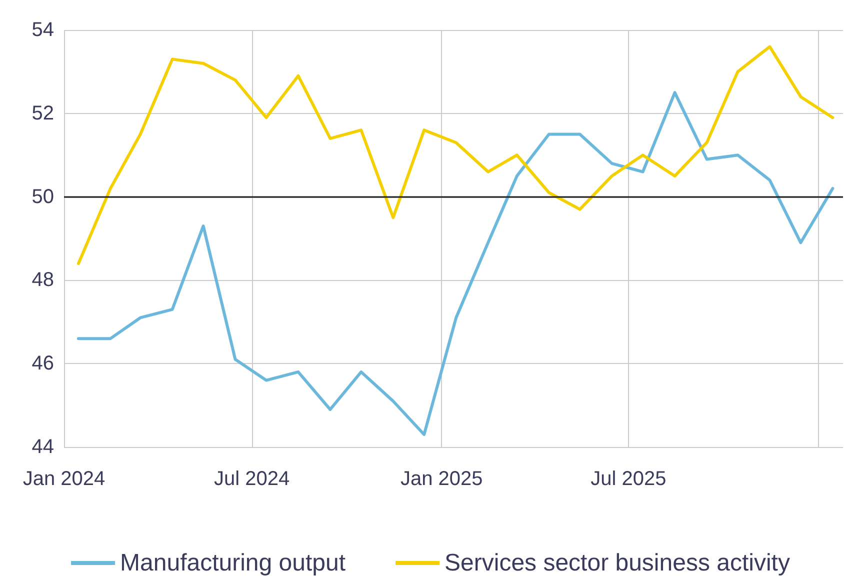 The width and height of the screenshot is (861, 588). What do you see at coordinates (64, 479) in the screenshot?
I see `x-tick-label: Jan 2024` at bounding box center [64, 479].